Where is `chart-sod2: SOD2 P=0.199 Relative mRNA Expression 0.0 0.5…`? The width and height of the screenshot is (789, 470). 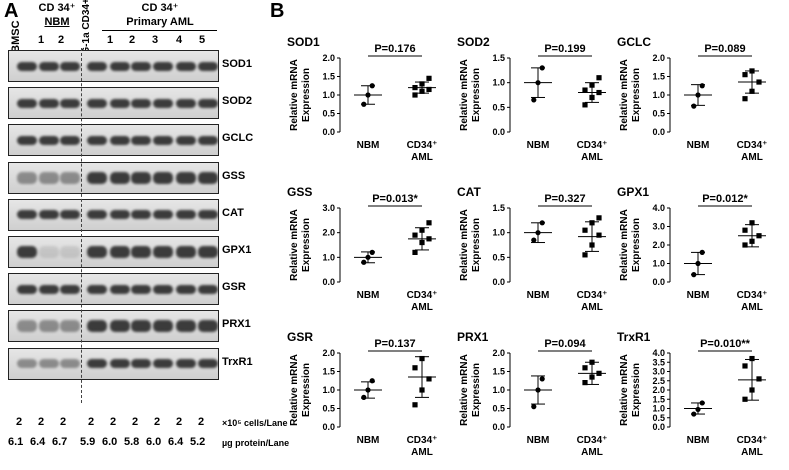
chart-sod2: SOD2 P=0.199 Relative mRNA Expression 0.0 0.5… is located at coordinates (532, 99).